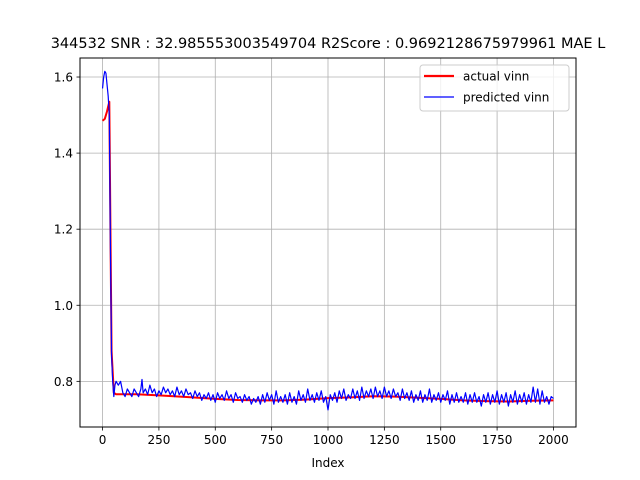 This screenshot has width=640, height=480. I want to click on x-tick-label: 2000, so click(553, 440).